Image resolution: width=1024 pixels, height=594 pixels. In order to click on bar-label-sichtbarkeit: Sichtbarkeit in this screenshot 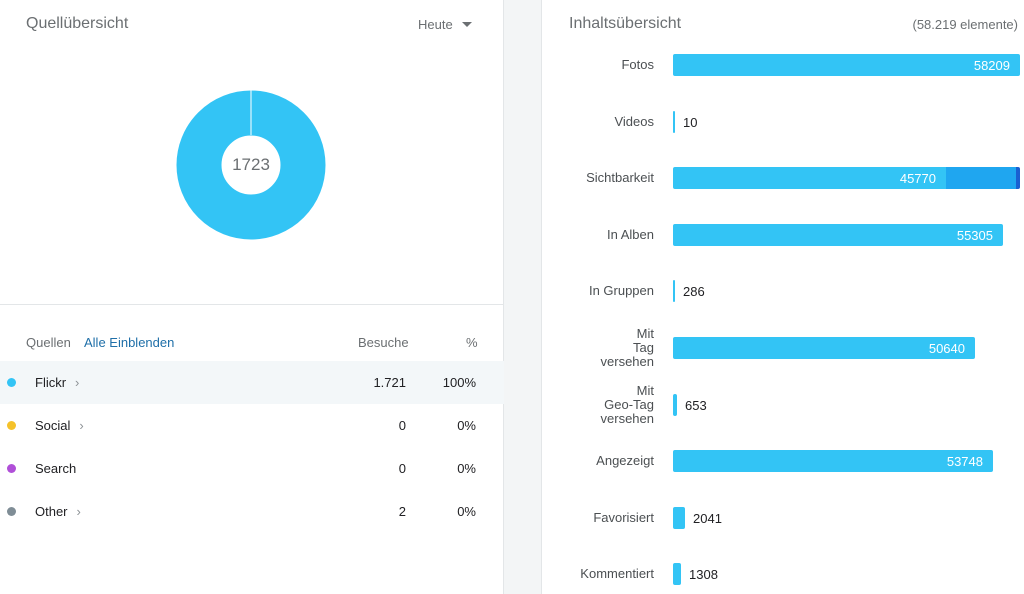, I will do `click(620, 178)`.